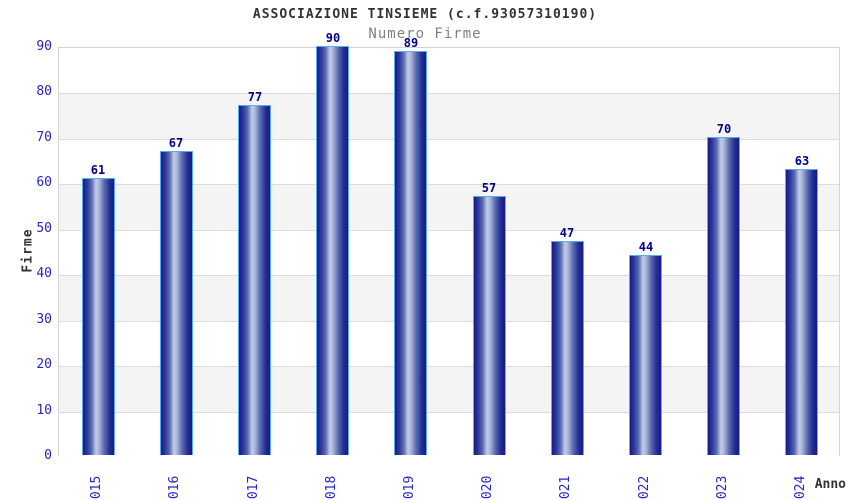 The image size is (850, 500). What do you see at coordinates (44, 319) in the screenshot?
I see `y-tick-label: 30` at bounding box center [44, 319].